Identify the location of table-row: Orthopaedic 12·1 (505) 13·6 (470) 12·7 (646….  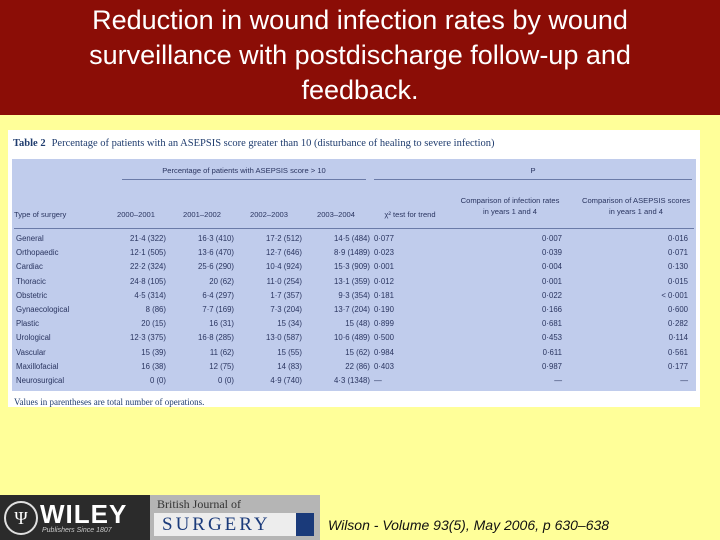
(354, 252).